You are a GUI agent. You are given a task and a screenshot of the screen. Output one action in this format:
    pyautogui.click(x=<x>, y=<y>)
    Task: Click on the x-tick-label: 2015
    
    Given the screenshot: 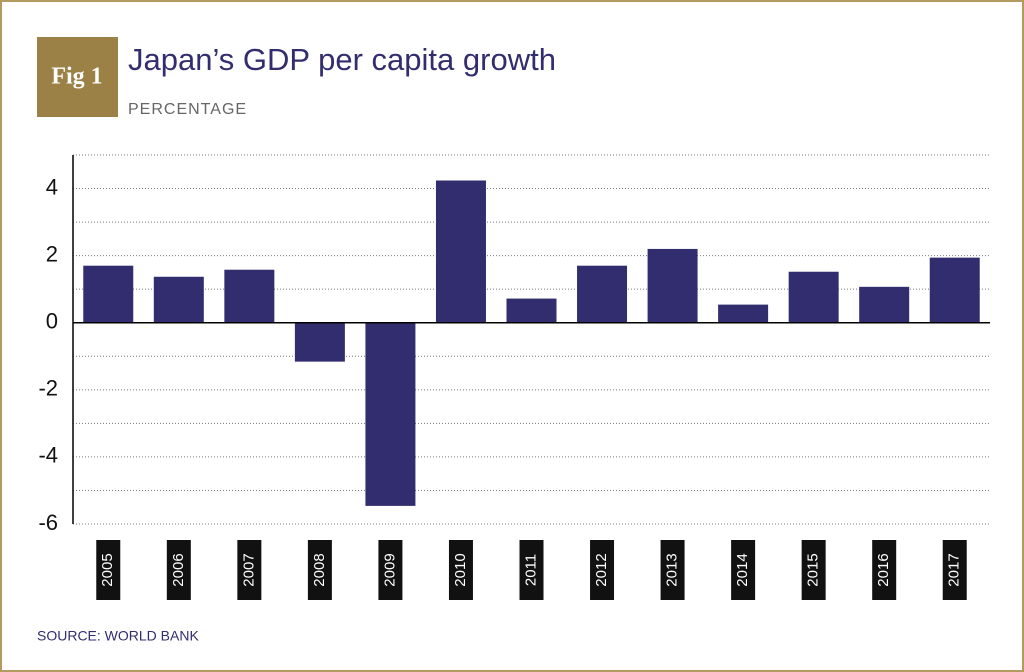 What is the action you would take?
    pyautogui.click(x=813, y=569)
    